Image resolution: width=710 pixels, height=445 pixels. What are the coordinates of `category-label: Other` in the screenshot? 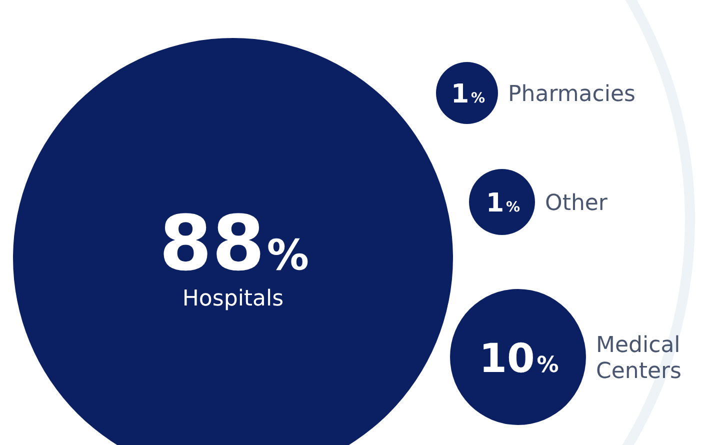 It's located at (576, 203).